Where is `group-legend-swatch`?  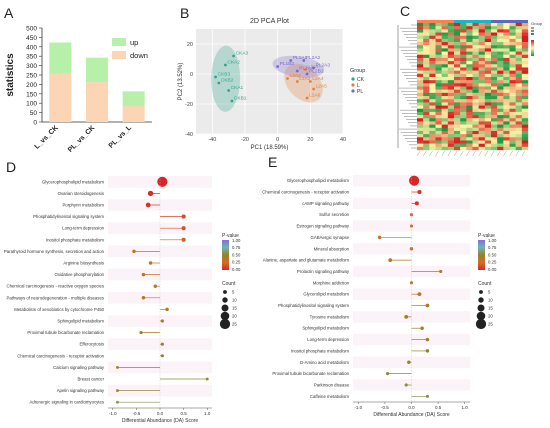
group-legend-swatch is located at coordinates (532, 28).